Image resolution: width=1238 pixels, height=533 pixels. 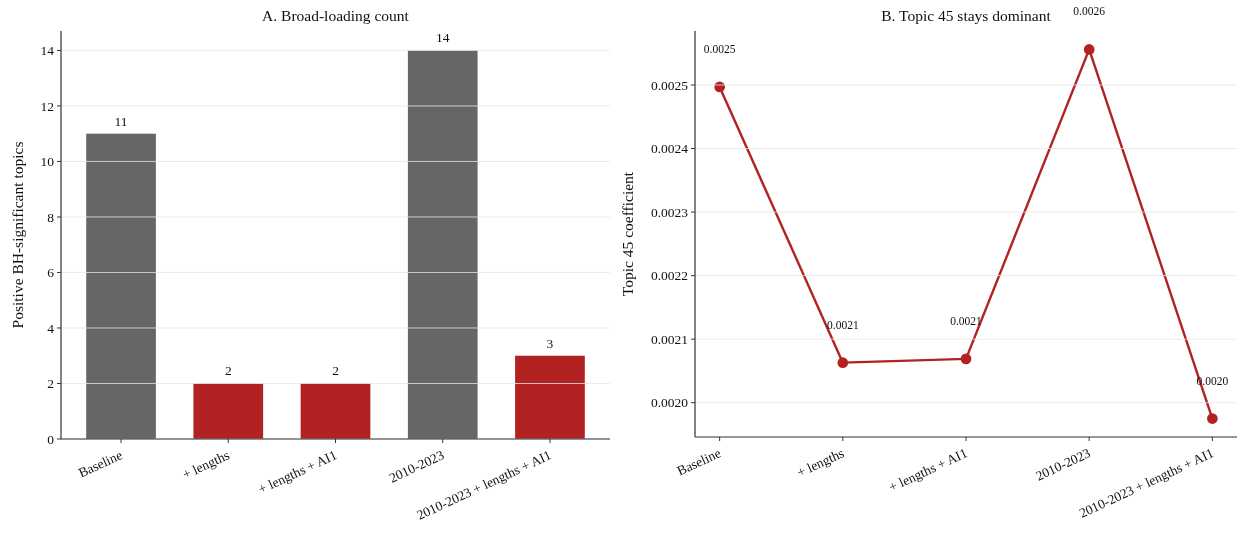 I want to click on y-tick-label: 12, so click(x=47, y=106).